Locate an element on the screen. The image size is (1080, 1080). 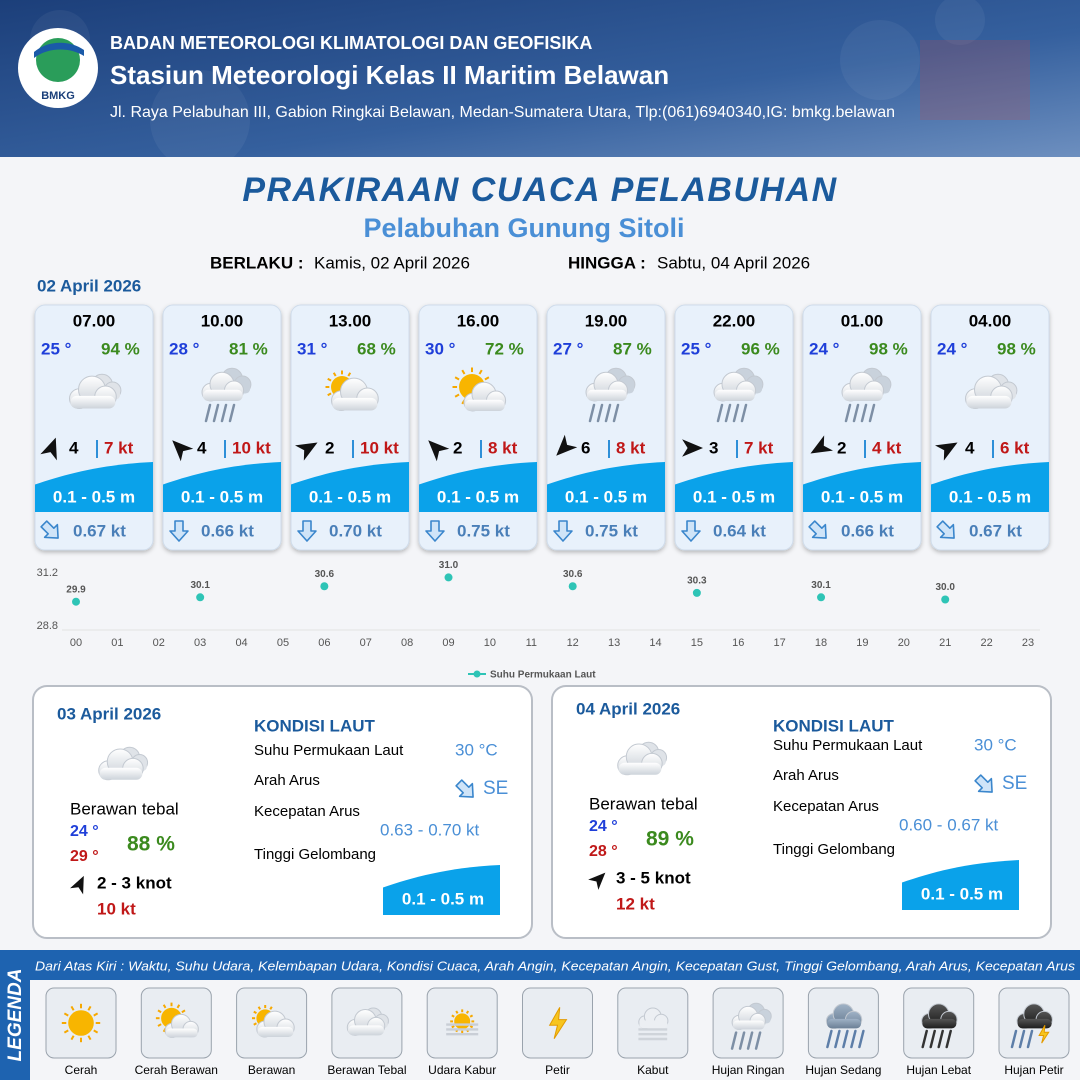
data-label: 30.6 is located at coordinates (325, 574).